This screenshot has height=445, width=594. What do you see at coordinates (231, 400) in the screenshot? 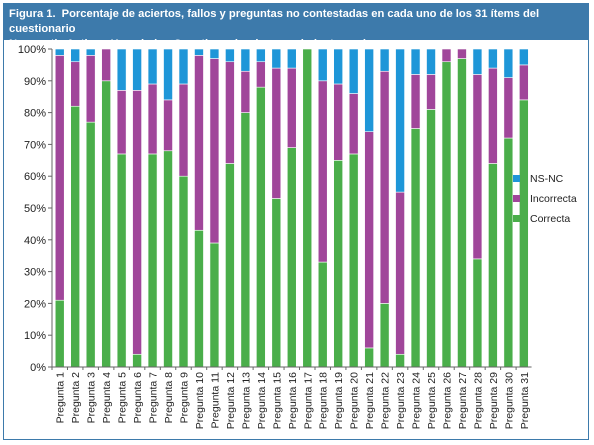
I see `x-tick-label: Pregunta 12` at bounding box center [231, 400].